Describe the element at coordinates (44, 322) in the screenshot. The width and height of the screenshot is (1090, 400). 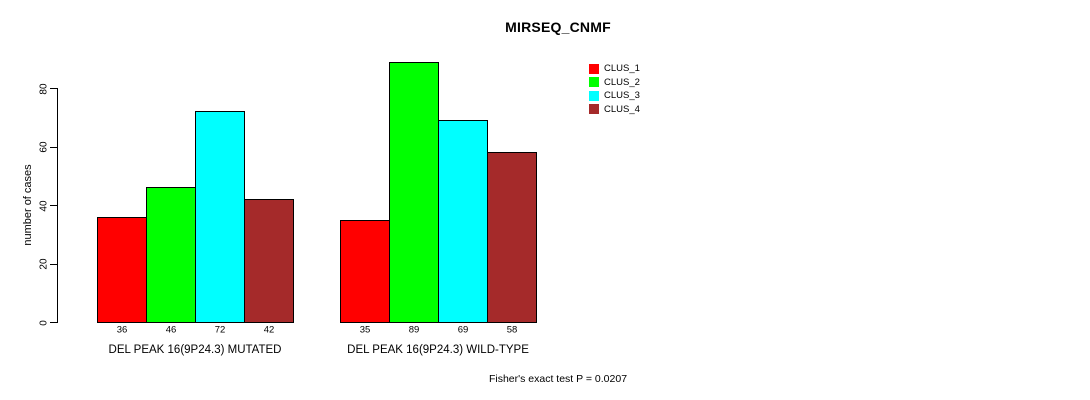
I see `y-axis-tick-label: 0` at that location.